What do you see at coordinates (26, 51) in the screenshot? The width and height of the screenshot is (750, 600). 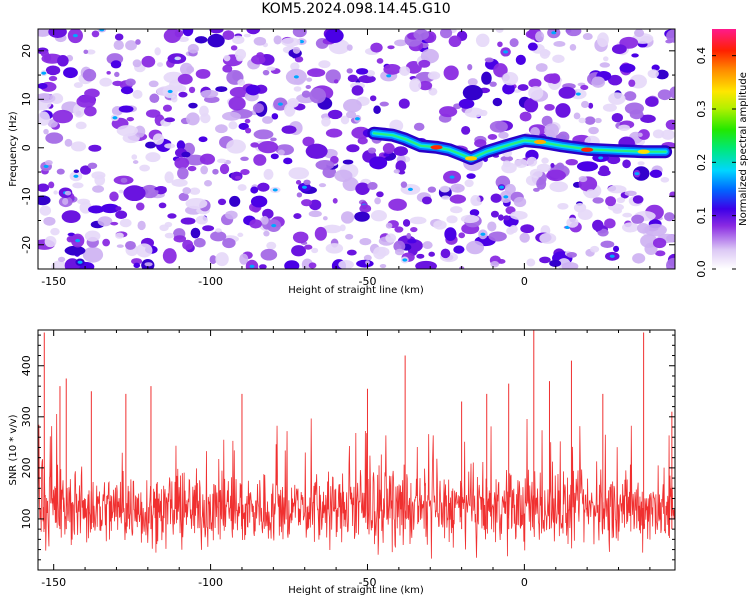 I see `y-tick-label: 20` at bounding box center [26, 51].